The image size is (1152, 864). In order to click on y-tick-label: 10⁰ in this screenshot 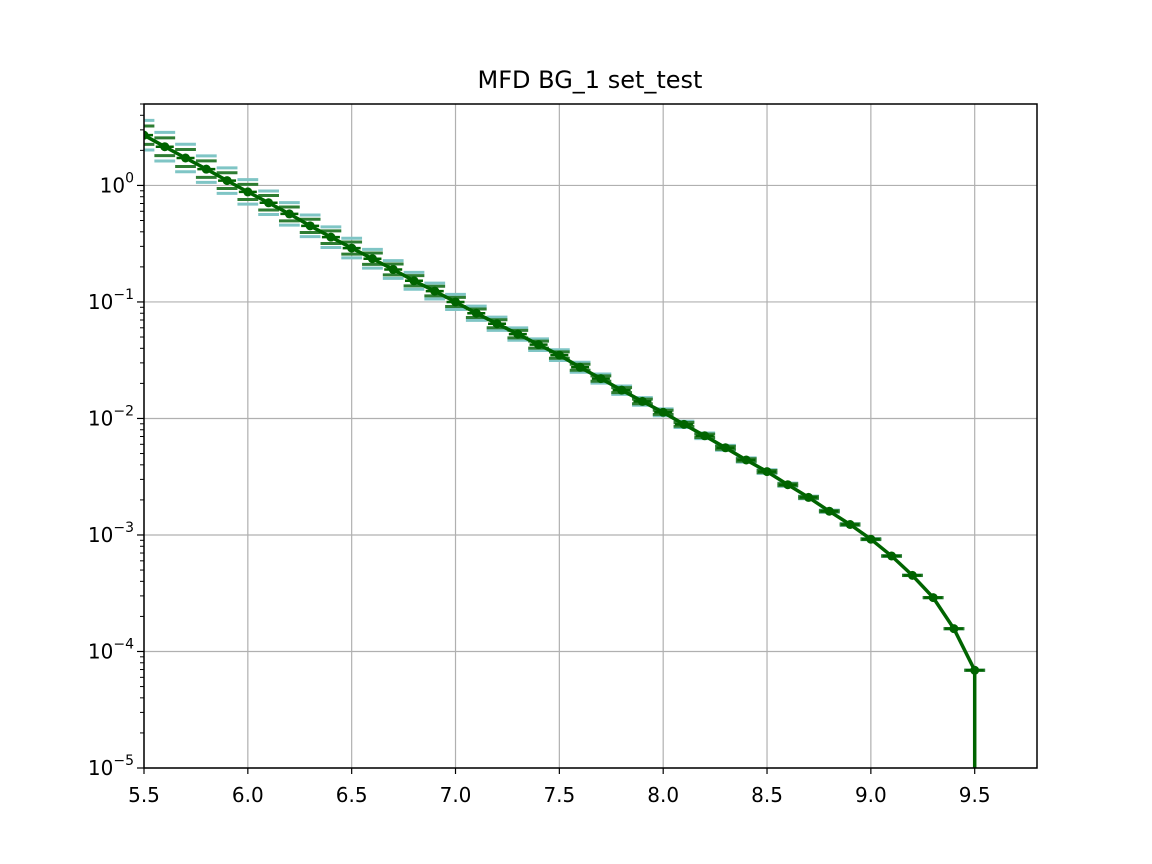, I will do `click(117, 183)`.